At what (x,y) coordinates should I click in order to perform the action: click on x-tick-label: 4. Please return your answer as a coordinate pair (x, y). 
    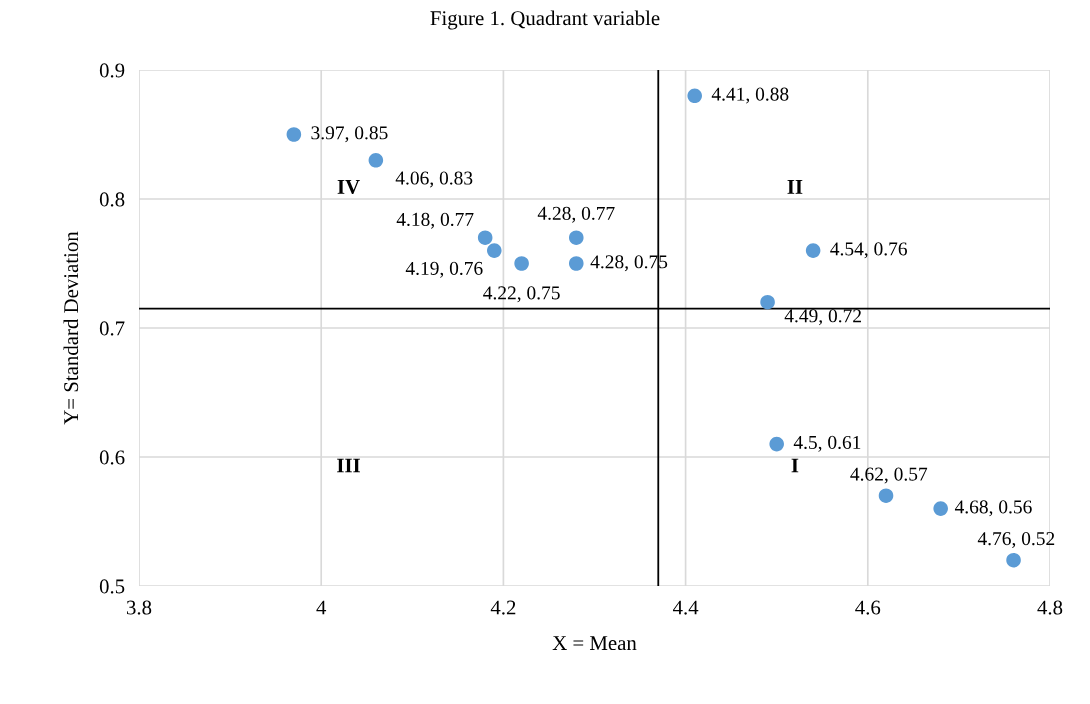
    Looking at the image, I should click on (321, 607).